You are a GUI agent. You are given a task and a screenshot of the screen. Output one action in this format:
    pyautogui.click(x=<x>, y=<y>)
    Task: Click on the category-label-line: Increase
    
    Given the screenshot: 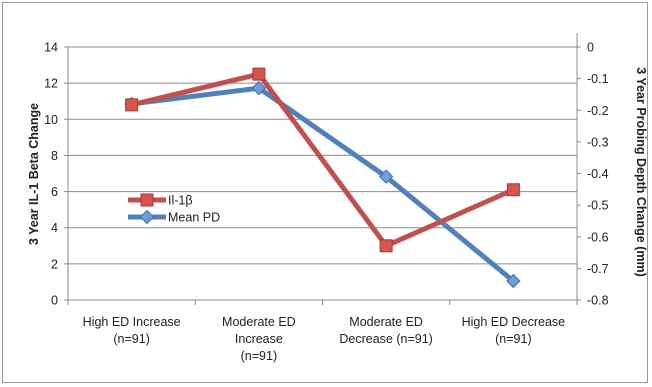 What is the action you would take?
    pyautogui.click(x=259, y=339)
    